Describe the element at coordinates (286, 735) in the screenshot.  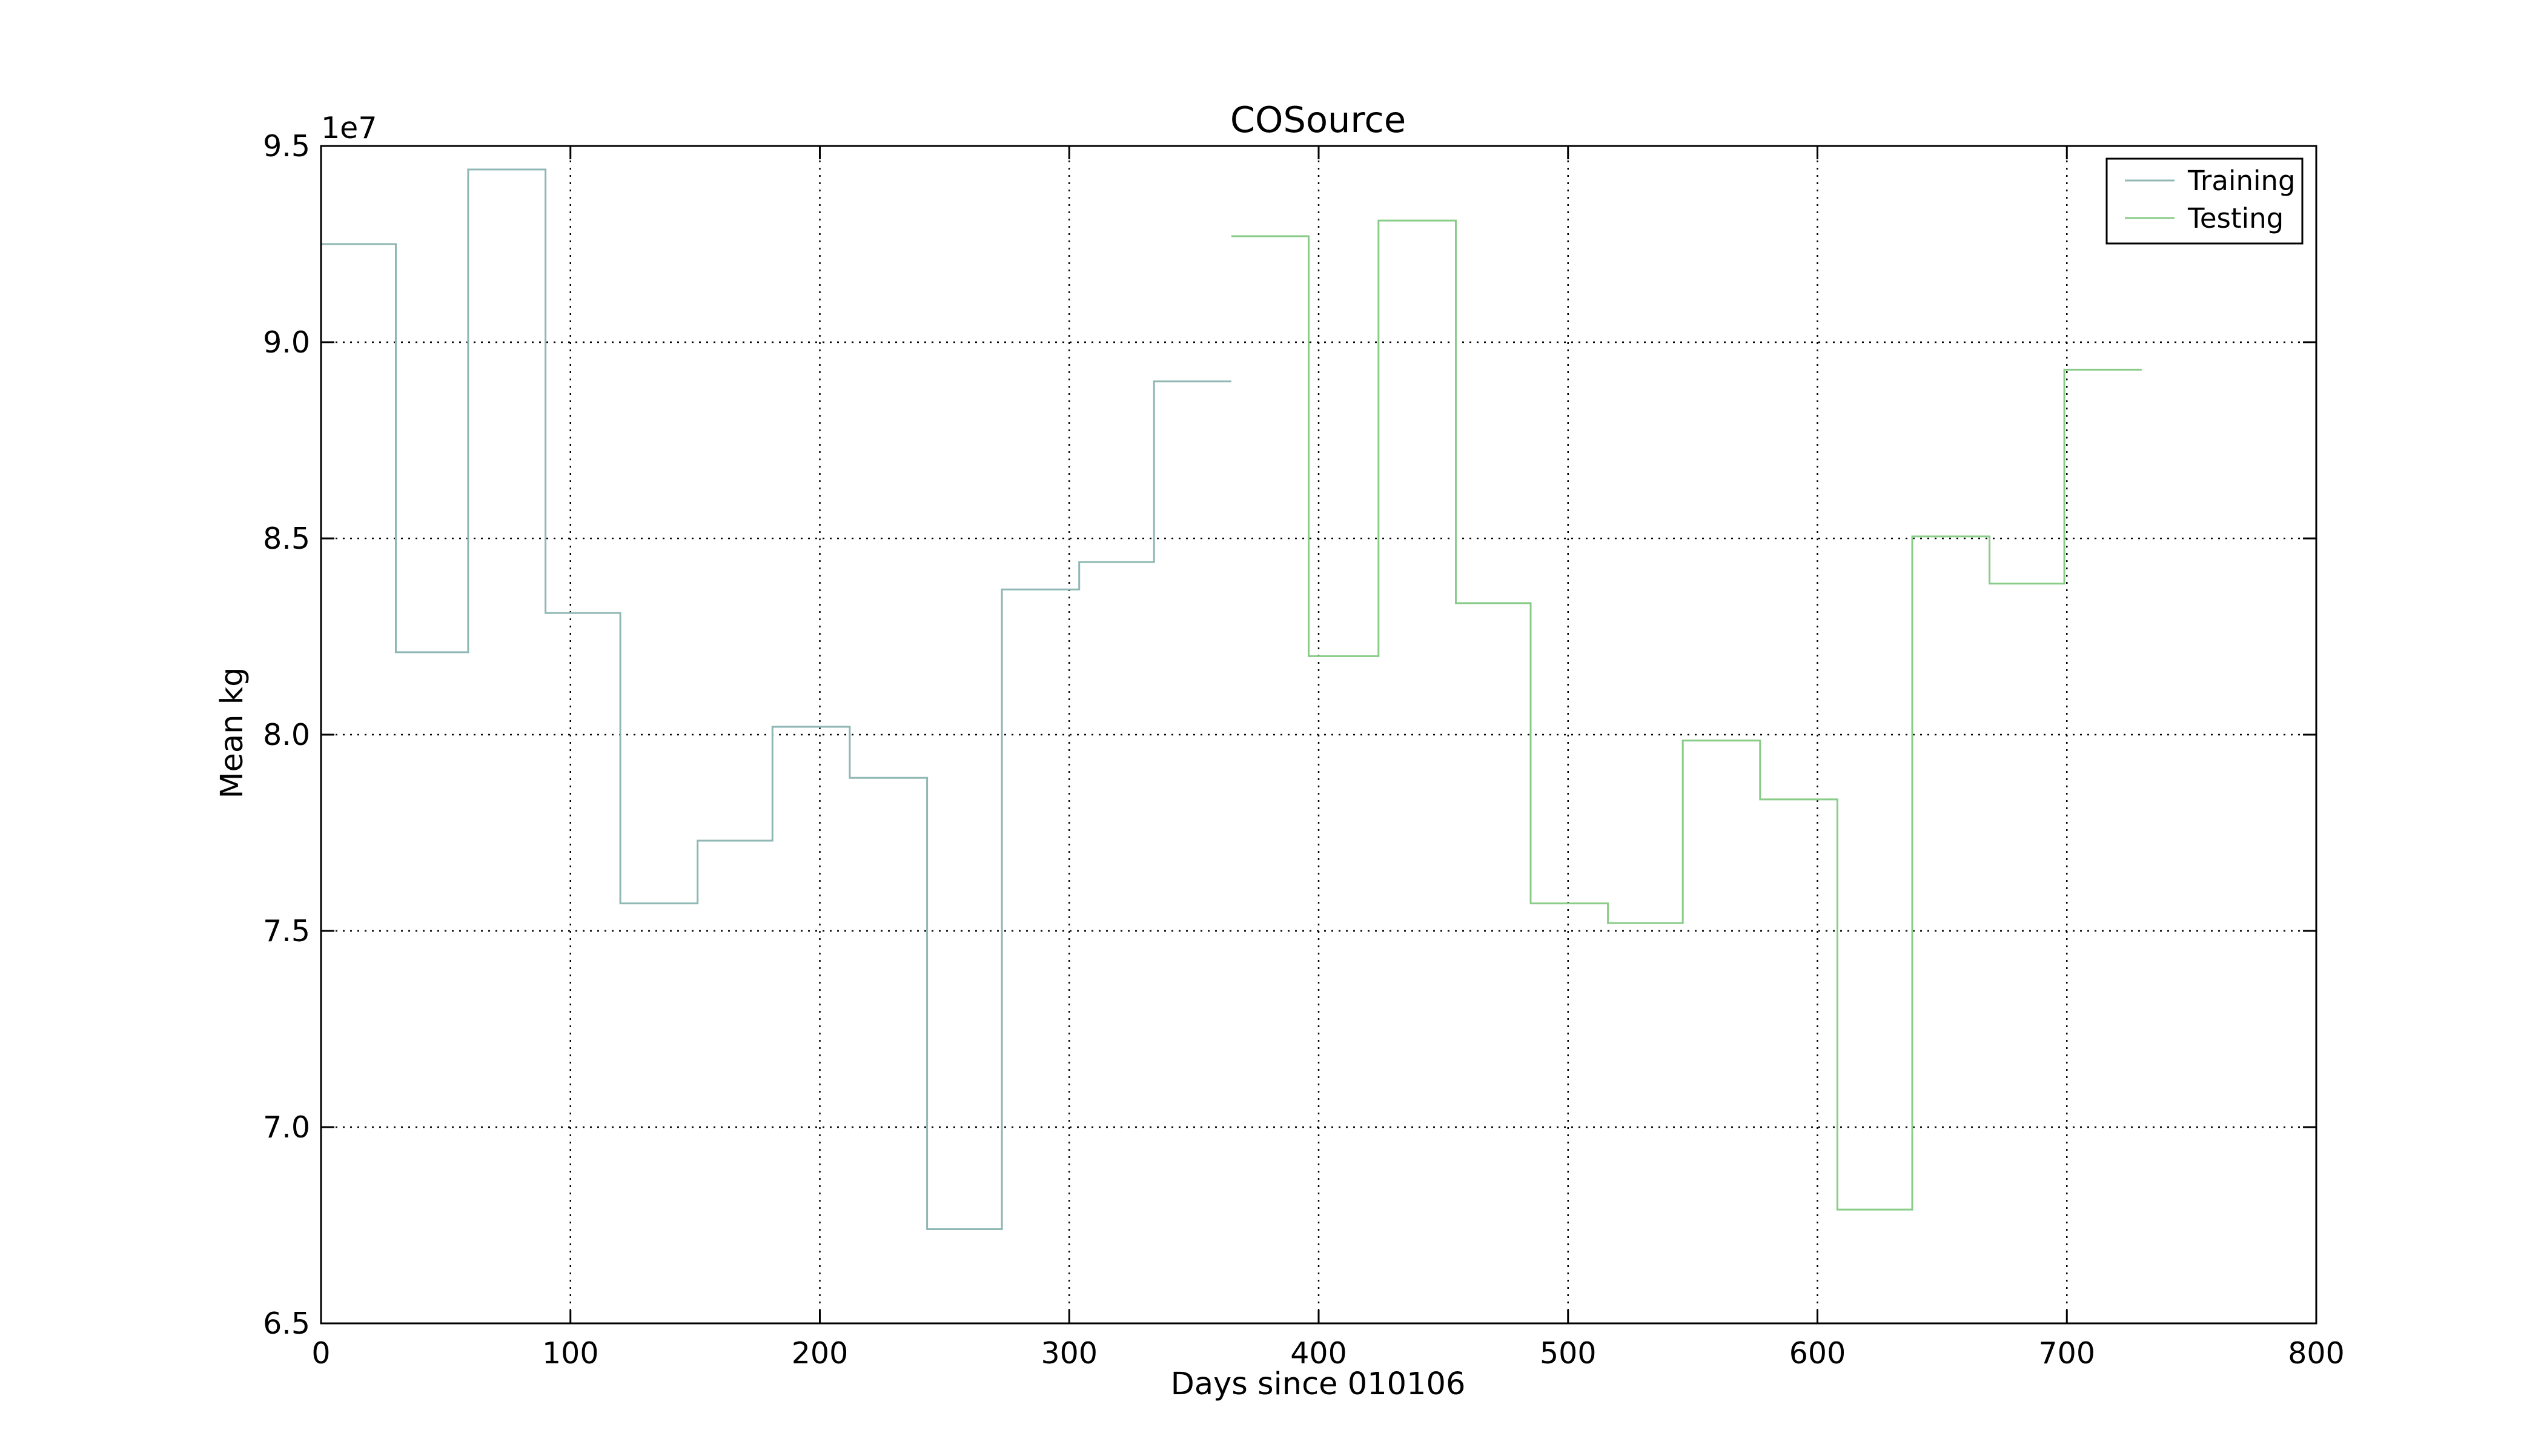
I see `y-tick-label: 8.0` at that location.